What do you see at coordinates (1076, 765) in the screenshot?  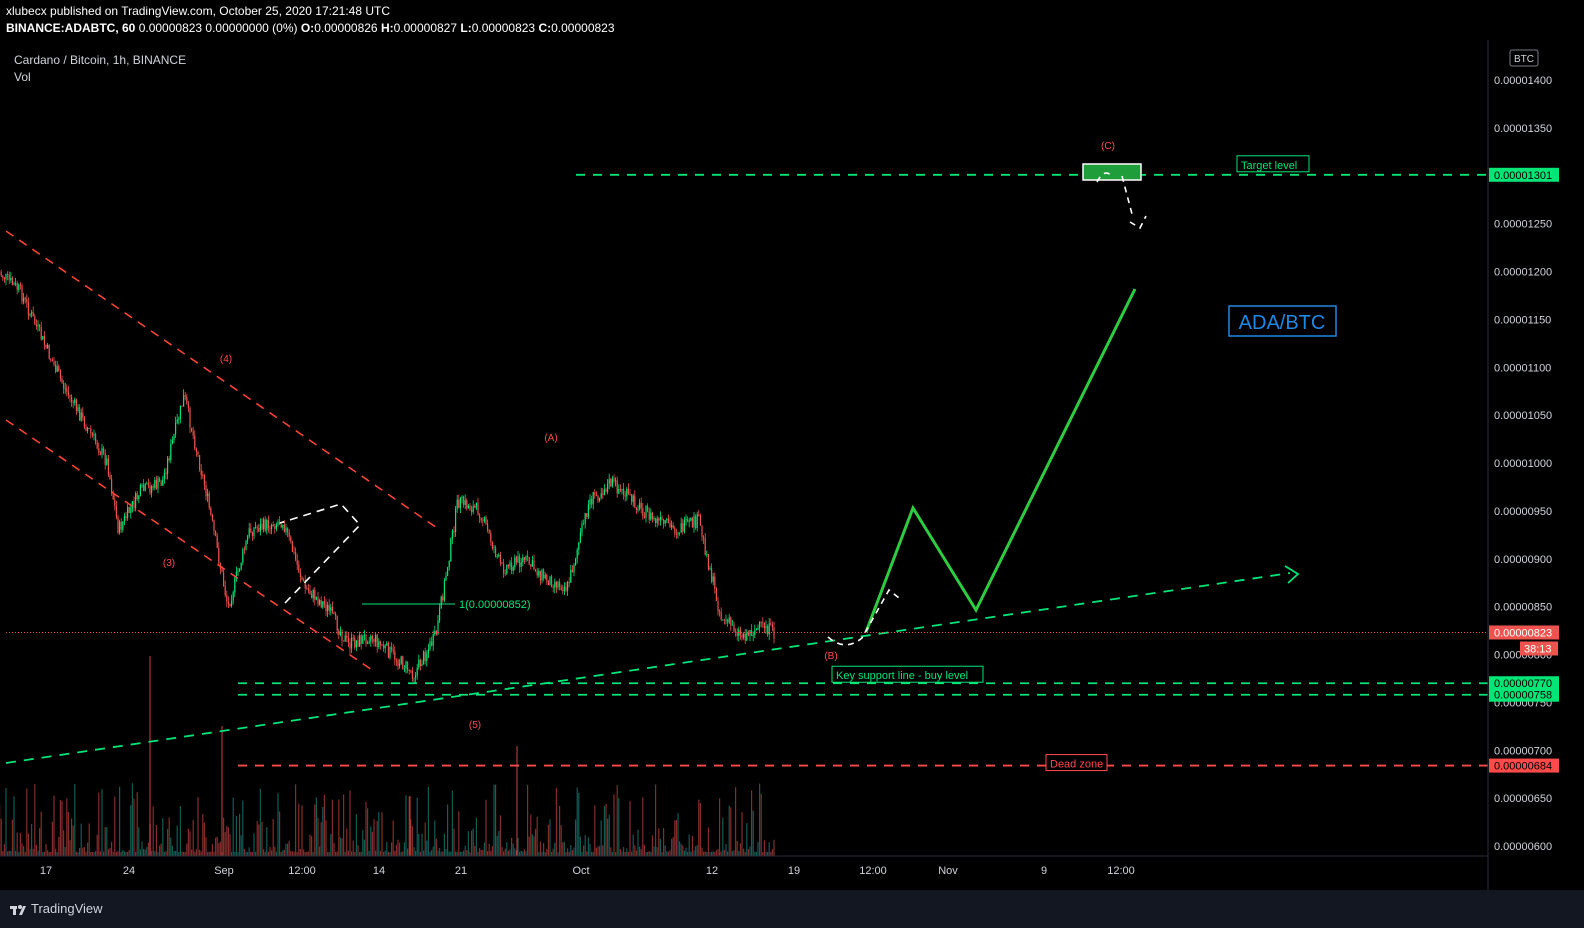 I see `dead-zone-label: Dead zone` at bounding box center [1076, 765].